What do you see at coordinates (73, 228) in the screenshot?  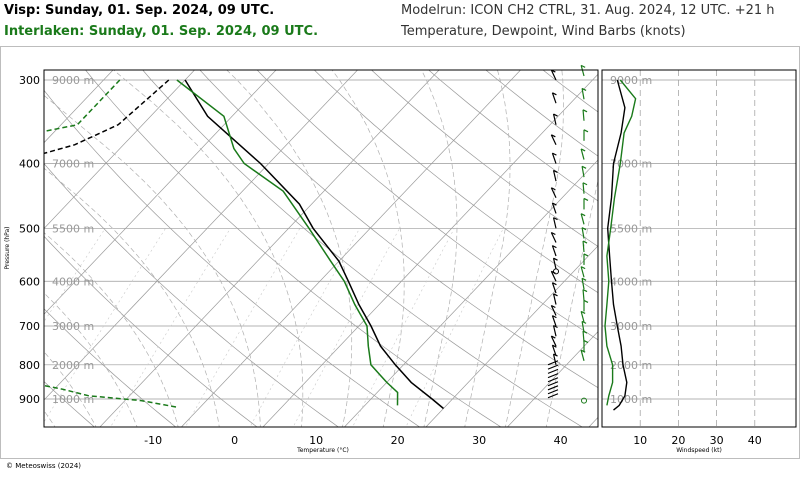 I see `altitude-label: 5500 m` at bounding box center [73, 228].